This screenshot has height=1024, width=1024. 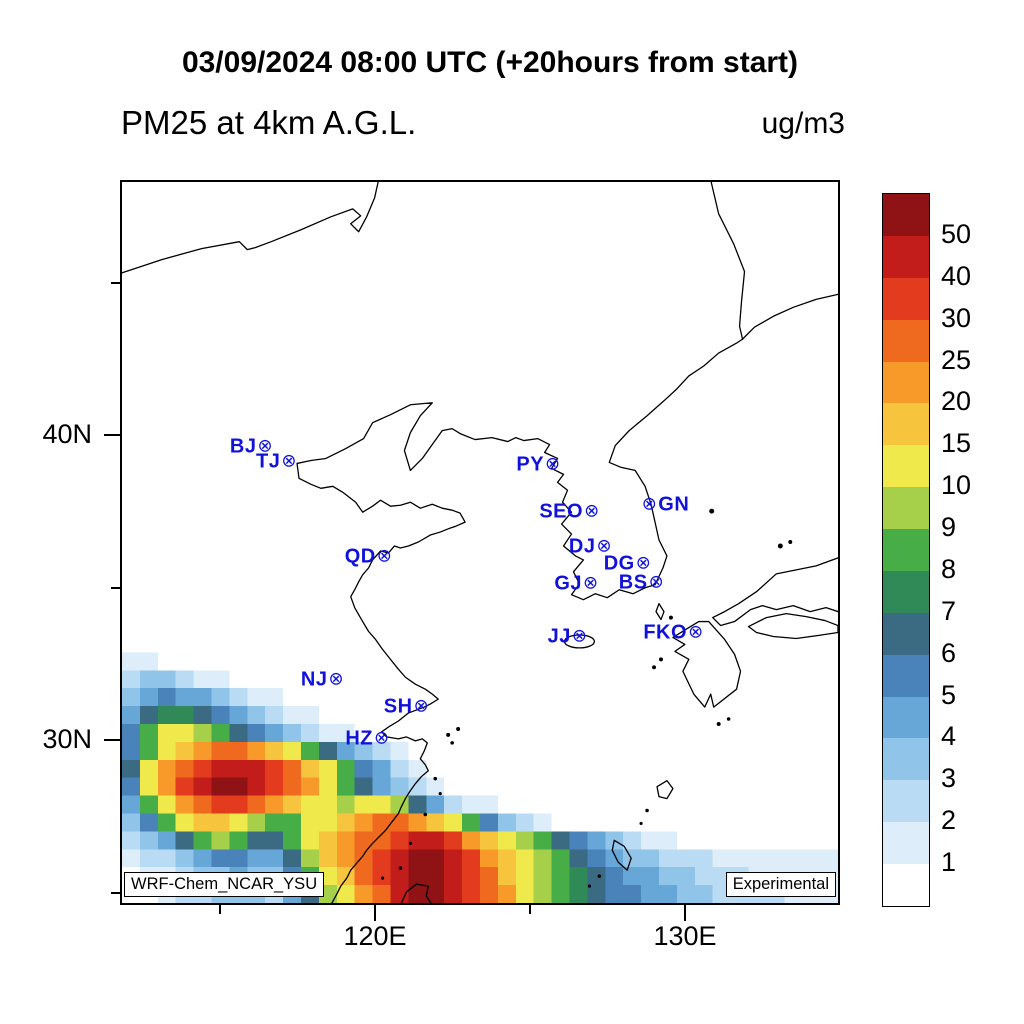 What do you see at coordinates (416, 893) in the screenshot?
I see `taiwan-north-tip` at bounding box center [416, 893].